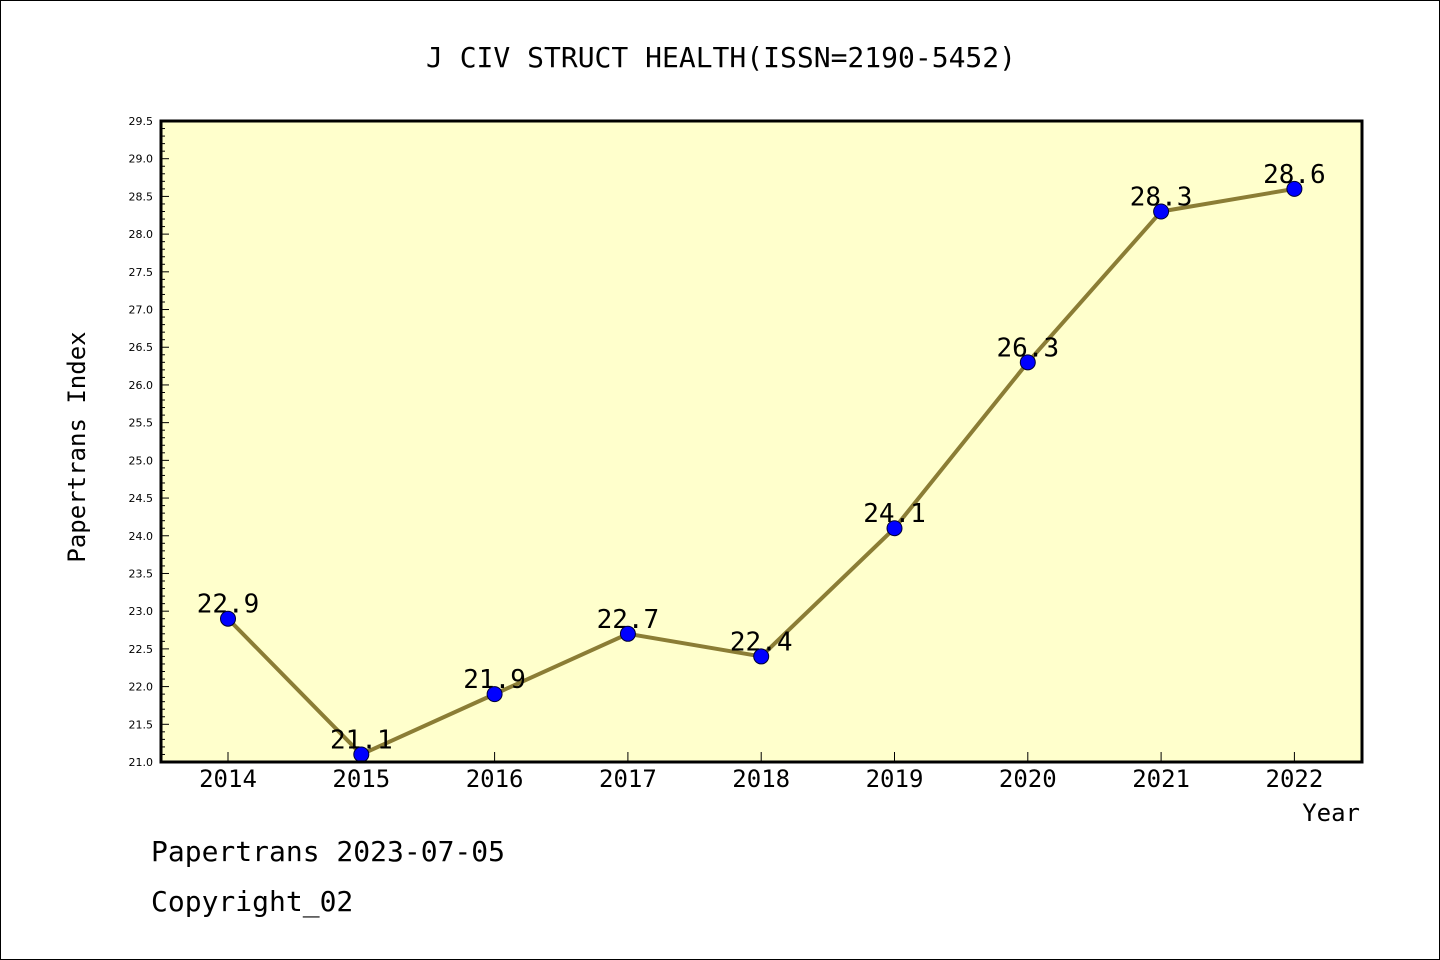 The height and width of the screenshot is (960, 1440). What do you see at coordinates (895, 779) in the screenshot?
I see `x-tick-label: 2019` at bounding box center [895, 779].